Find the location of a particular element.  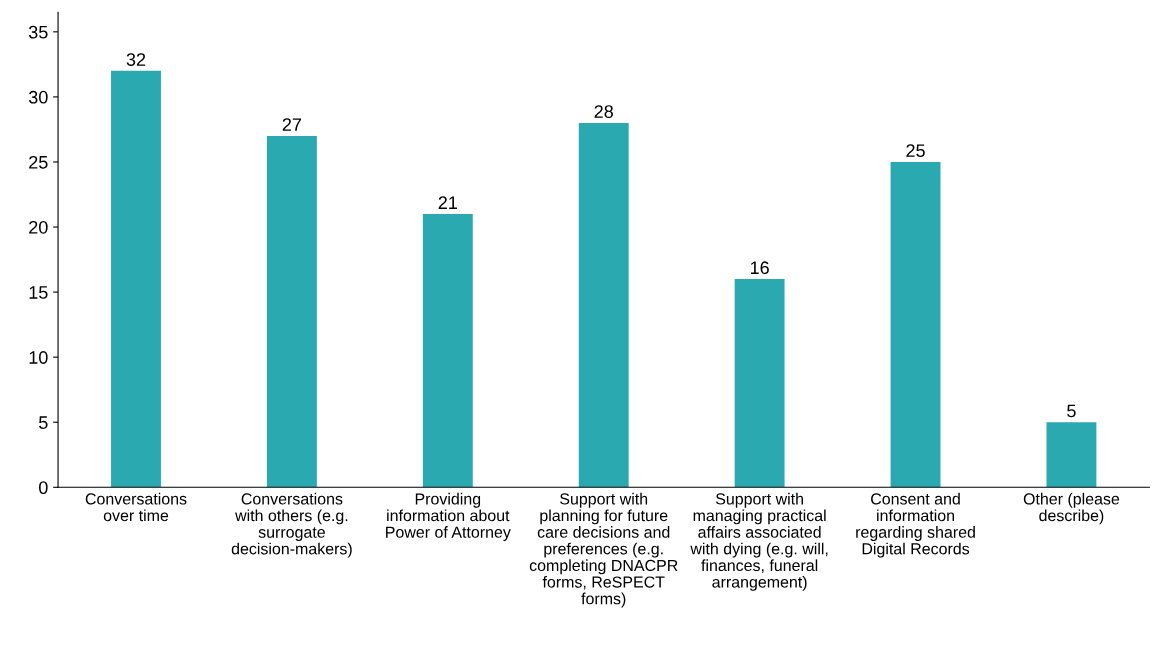

x-tick-label: Conversations with others (e.g. surrogate decision-makers) is located at coordinates (291, 525).